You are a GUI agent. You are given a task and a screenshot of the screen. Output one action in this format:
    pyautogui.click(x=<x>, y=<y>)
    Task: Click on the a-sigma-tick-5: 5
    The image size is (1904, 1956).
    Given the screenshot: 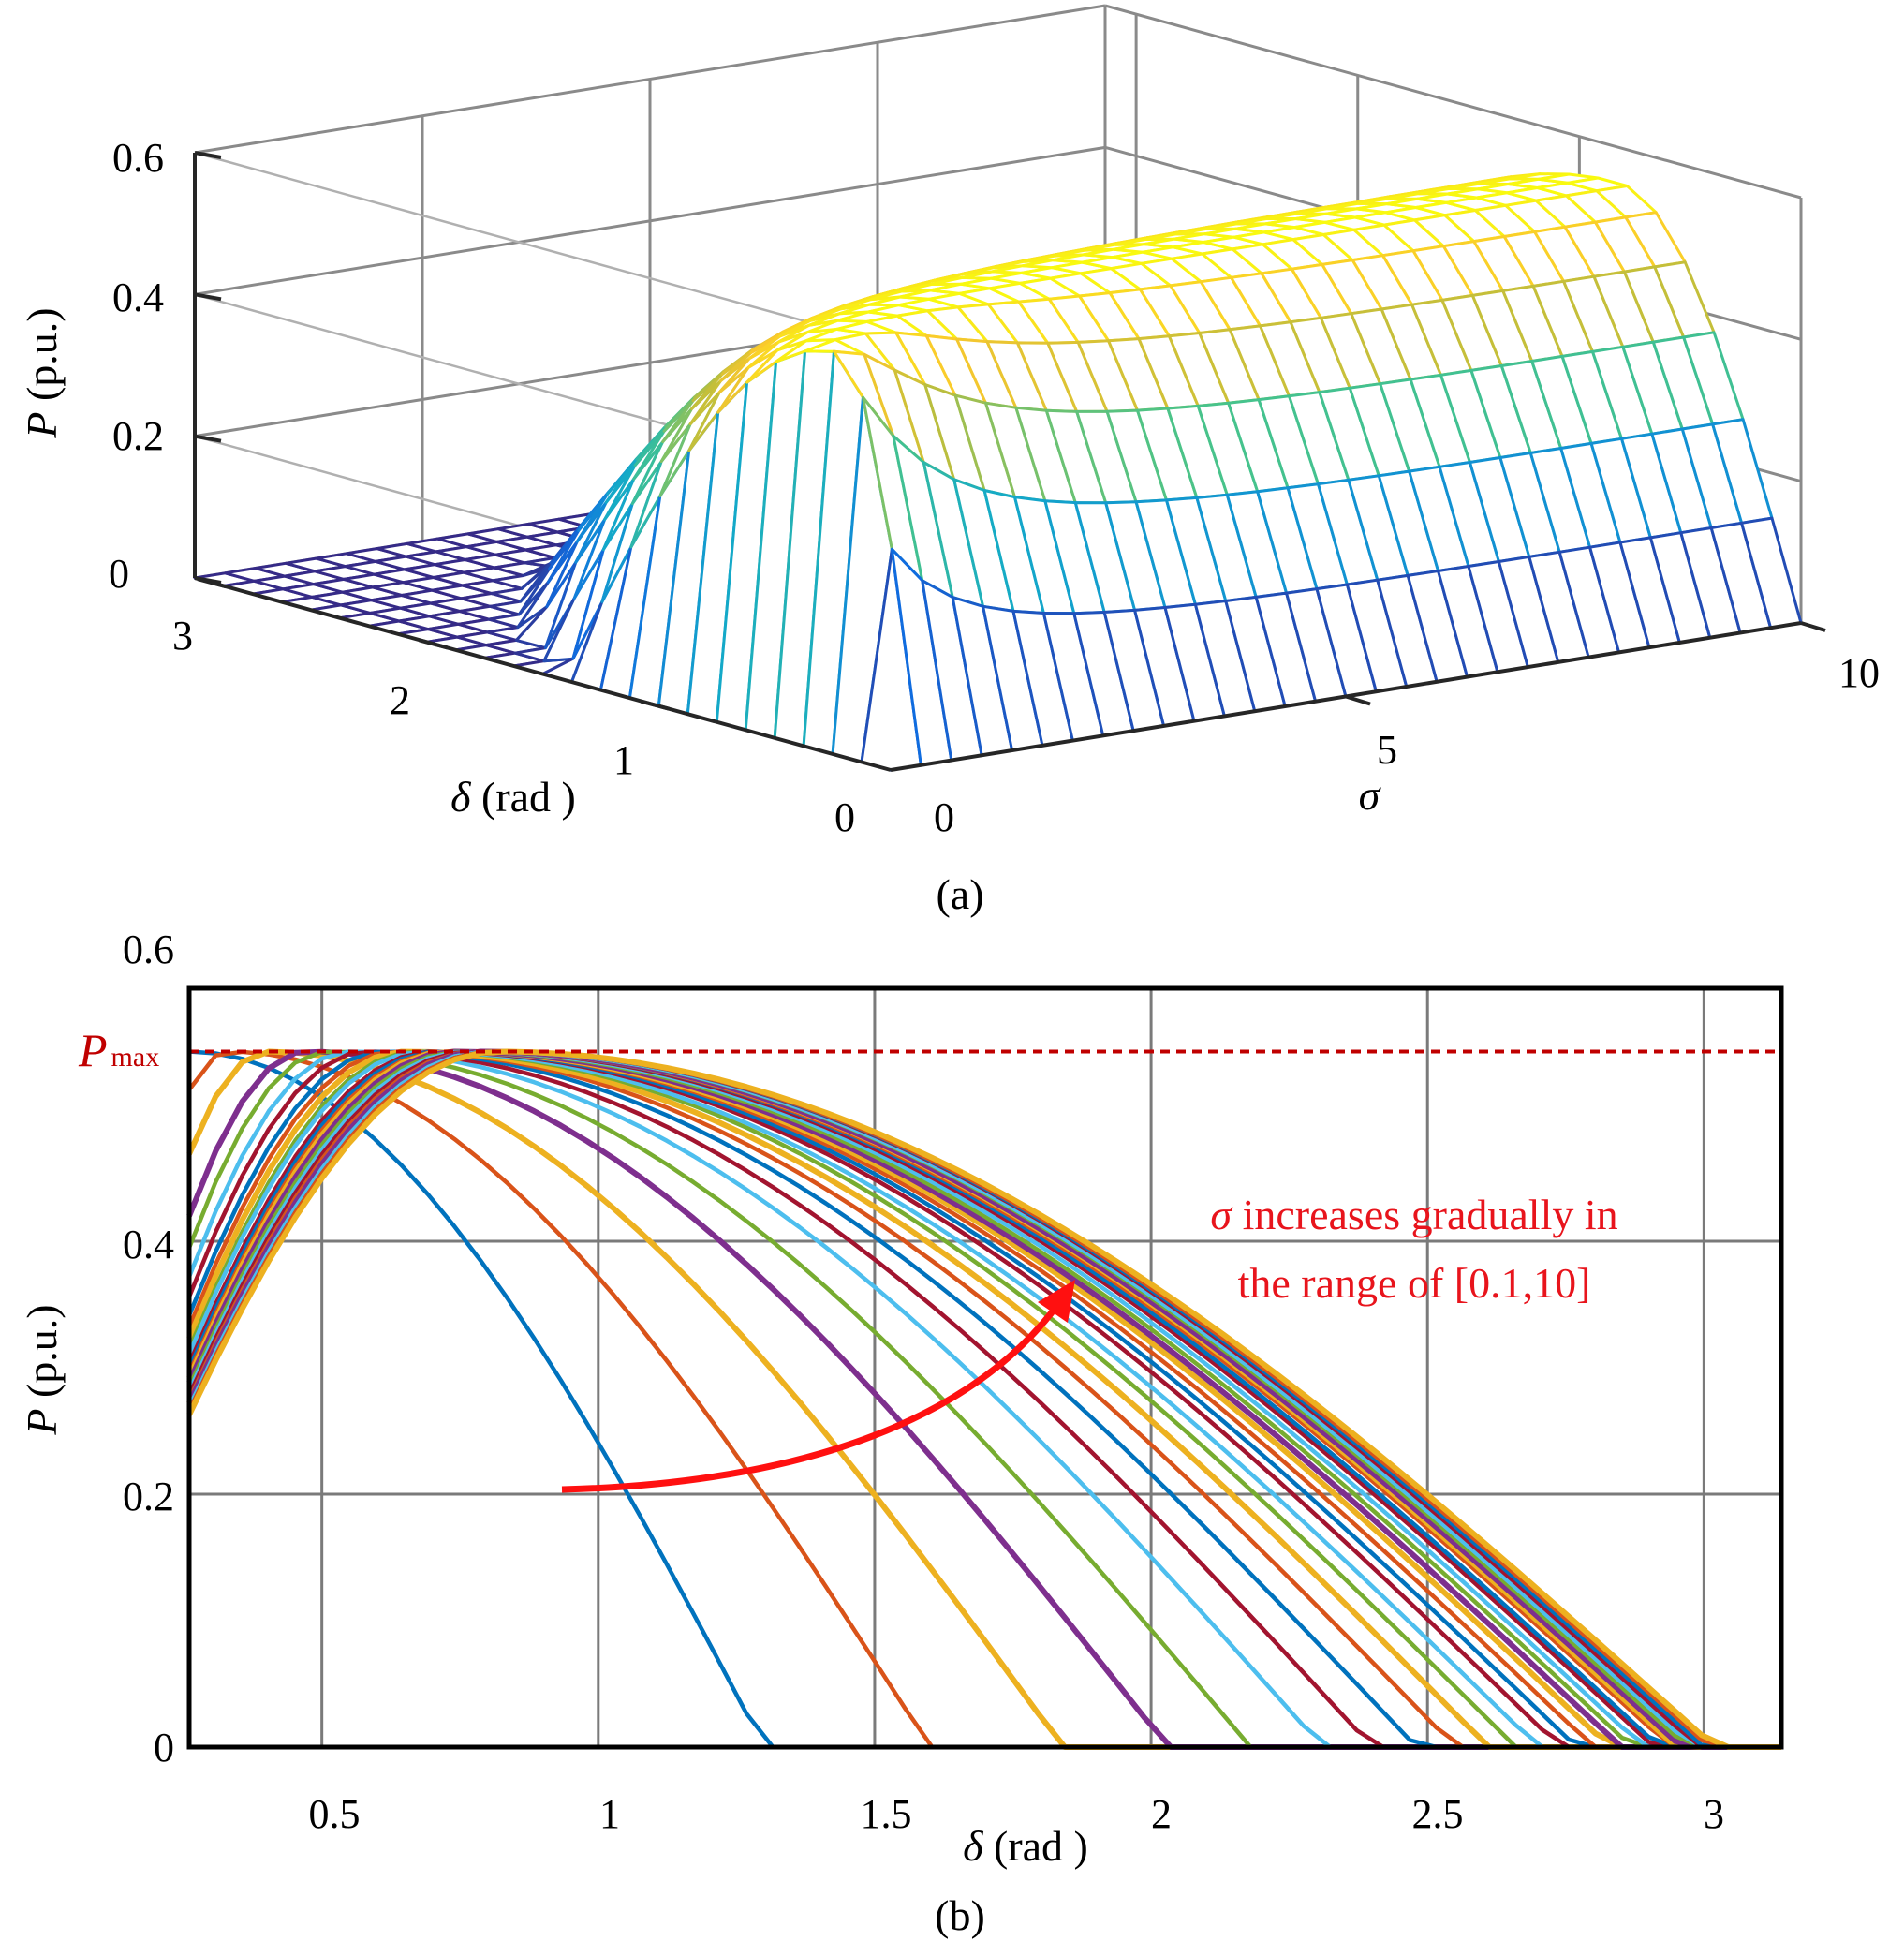 What is the action you would take?
    pyautogui.click(x=1387, y=750)
    